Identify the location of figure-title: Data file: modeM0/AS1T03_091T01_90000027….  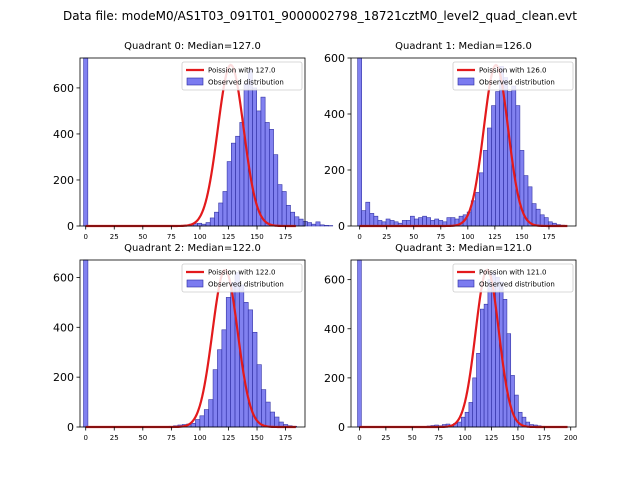
(320, 16).